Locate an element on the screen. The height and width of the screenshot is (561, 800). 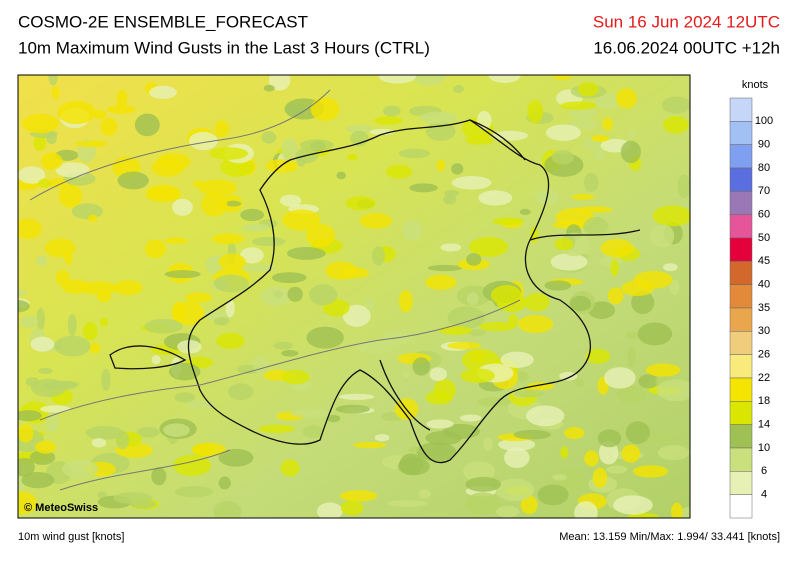
colorbar: 100 90 80 70 60 50 45 40 35 30 26 22 18 14 10 6 4 is located at coordinates (751, 308).